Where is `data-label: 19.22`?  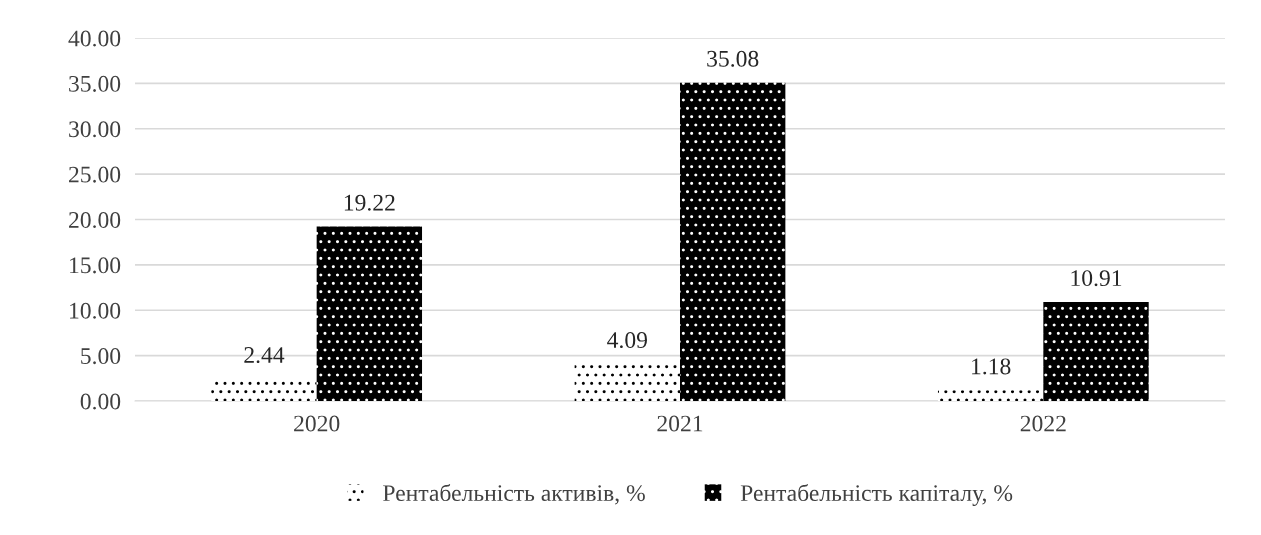
data-label: 19.22 is located at coordinates (369, 202).